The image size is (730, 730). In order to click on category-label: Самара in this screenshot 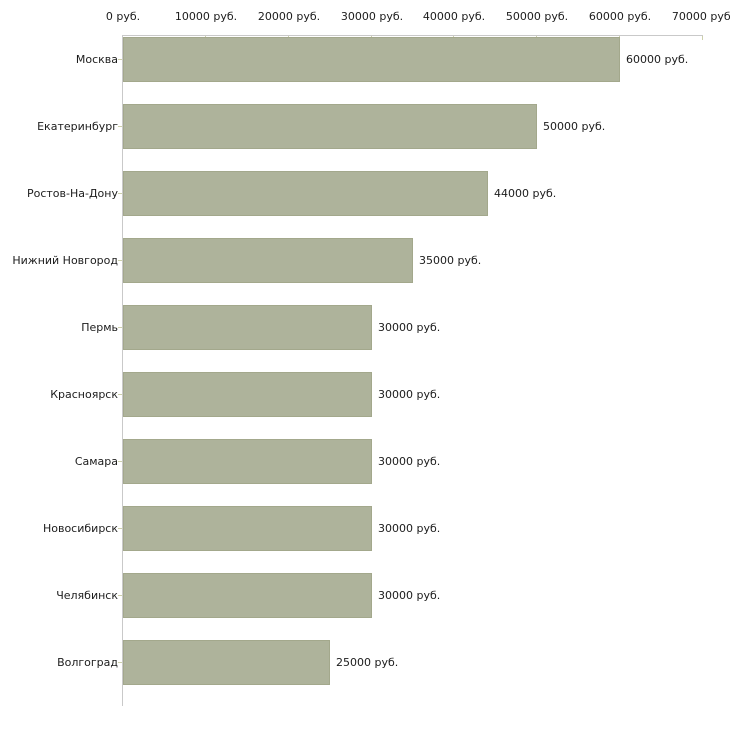, I will do `click(96, 461)`.